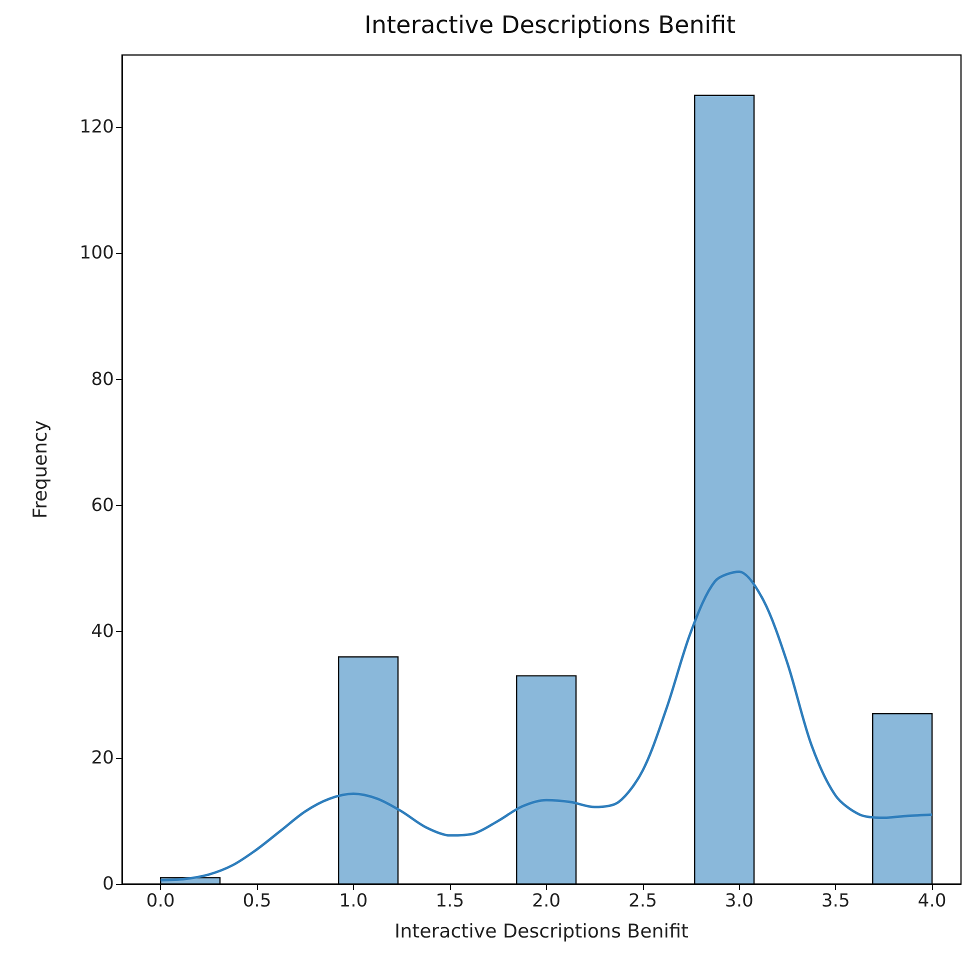 The image size is (963, 972). Describe the element at coordinates (643, 901) in the screenshot. I see `x-tick-label: 2.5` at that location.